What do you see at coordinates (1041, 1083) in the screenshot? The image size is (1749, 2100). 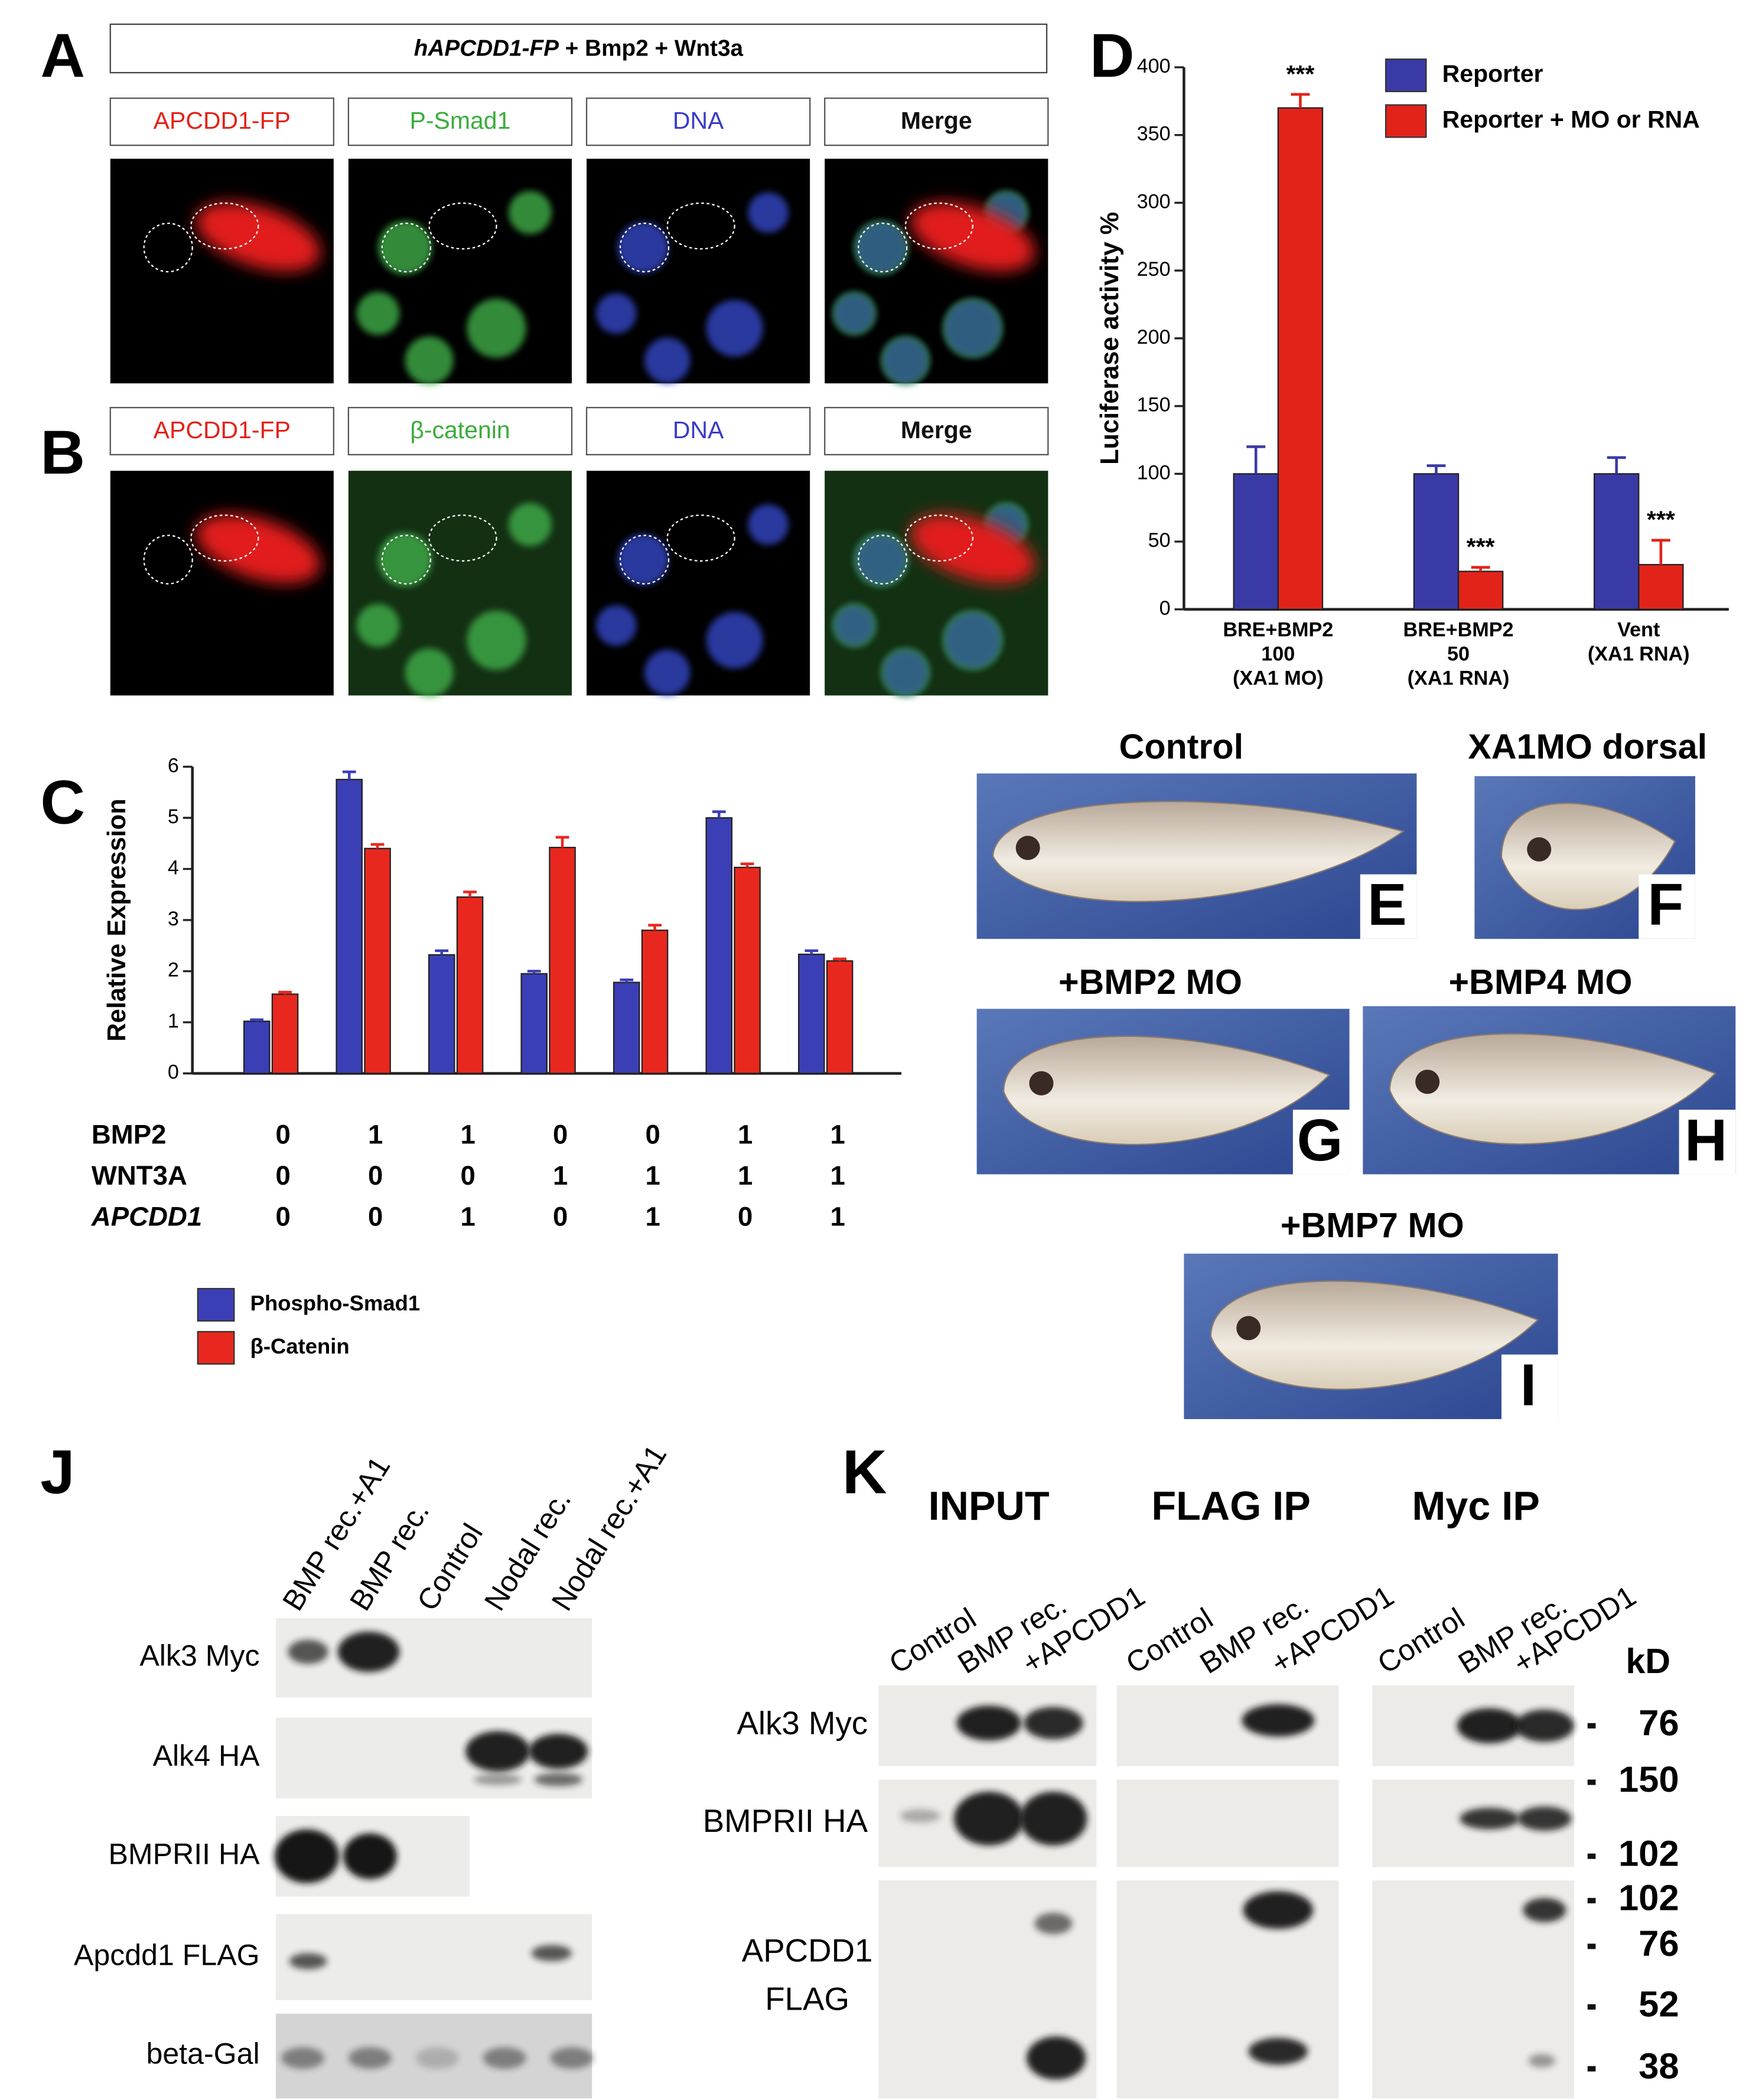 I see `embryo-eye` at bounding box center [1041, 1083].